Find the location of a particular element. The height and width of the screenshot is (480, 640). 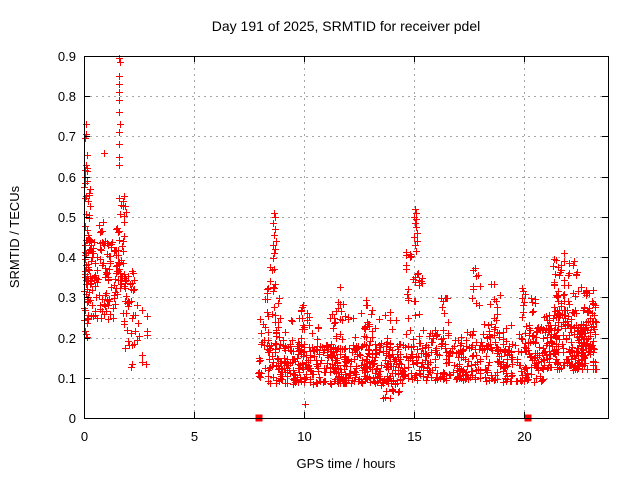

y-tick-label: 0.7 is located at coordinates (67, 136).